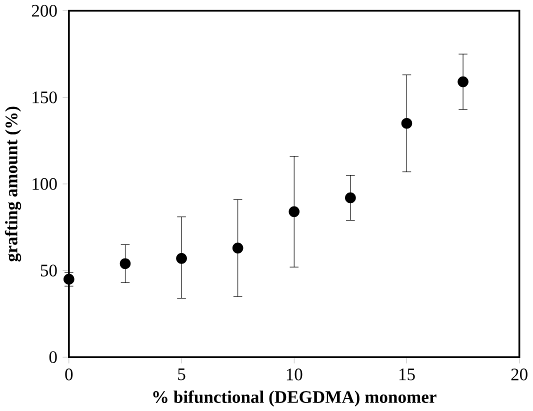 This screenshot has height=411, width=533. What do you see at coordinates (53, 357) in the screenshot?
I see `y-tick-label: 0` at bounding box center [53, 357].